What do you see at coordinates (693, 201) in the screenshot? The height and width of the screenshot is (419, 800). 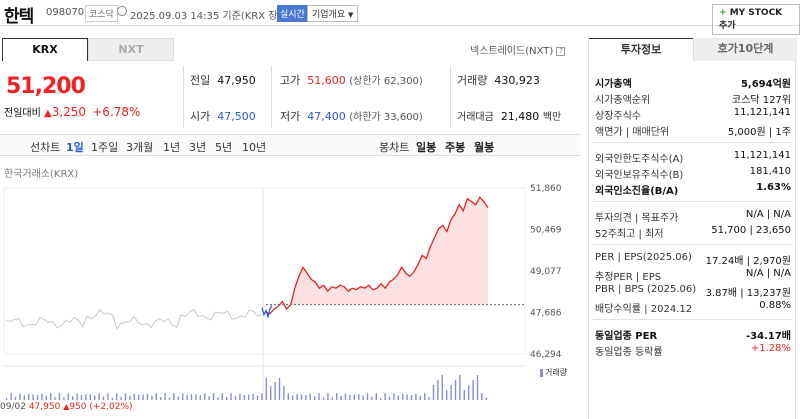 I see `divider` at bounding box center [693, 201].